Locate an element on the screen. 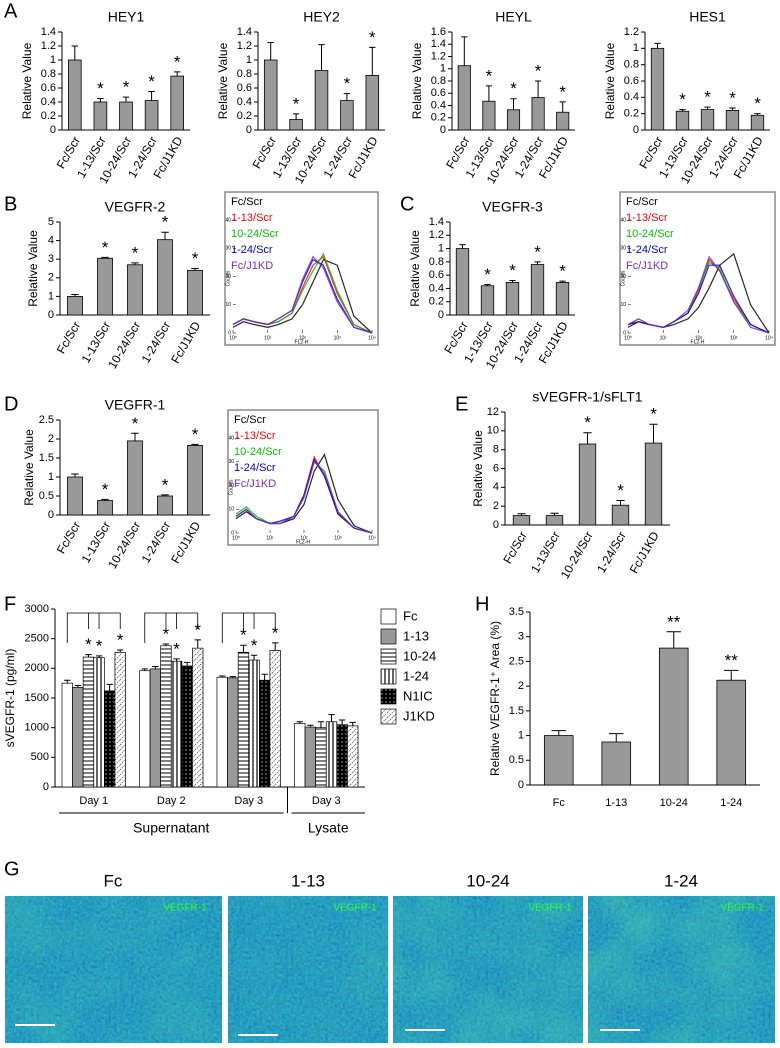 Image resolution: width=780 pixels, height=1048 pixels. comparison-bracket is located at coordinates (93, 627).